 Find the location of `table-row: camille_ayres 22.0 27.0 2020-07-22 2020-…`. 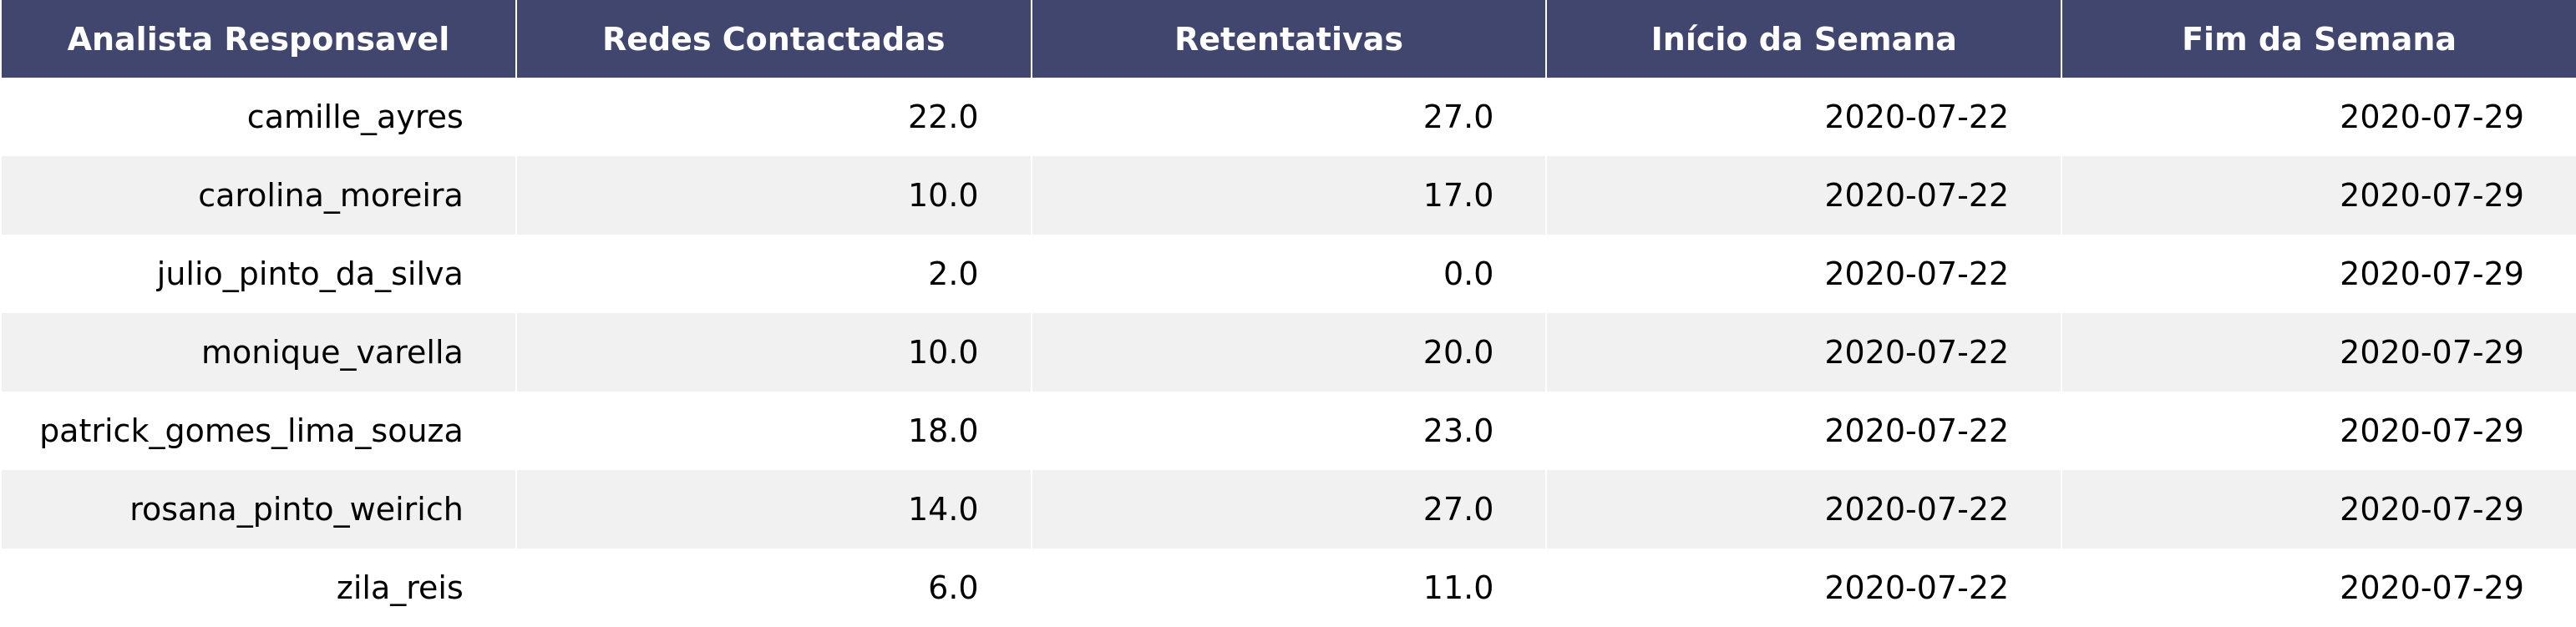

table-row: camille_ayres 22.0 27.0 2020-07-22 2020-… is located at coordinates (1288, 117).